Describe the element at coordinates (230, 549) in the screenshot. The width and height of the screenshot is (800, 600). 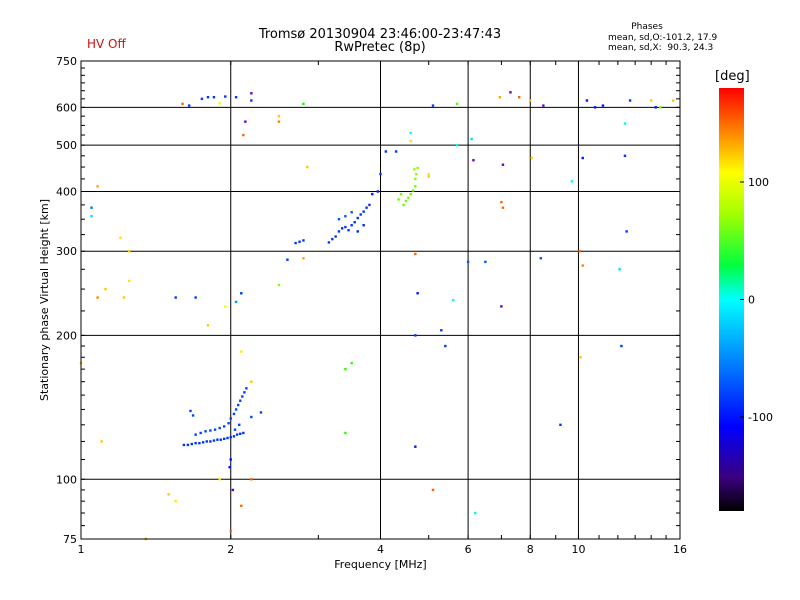
I see `x-tick-label: 2` at that location.